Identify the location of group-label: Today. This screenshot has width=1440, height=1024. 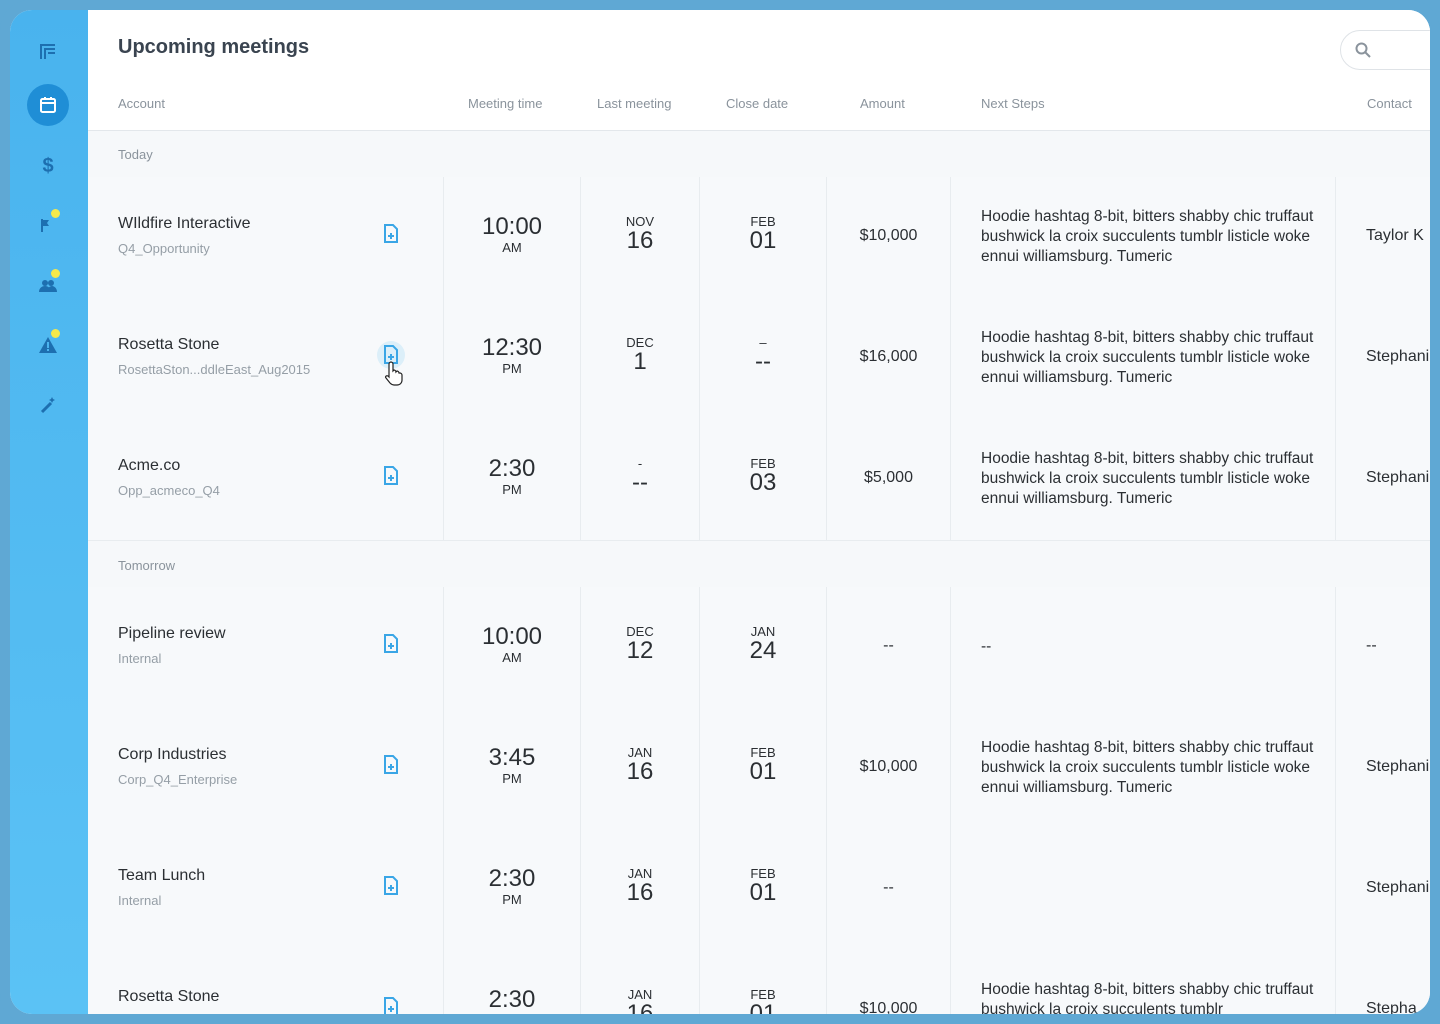
(135, 154).